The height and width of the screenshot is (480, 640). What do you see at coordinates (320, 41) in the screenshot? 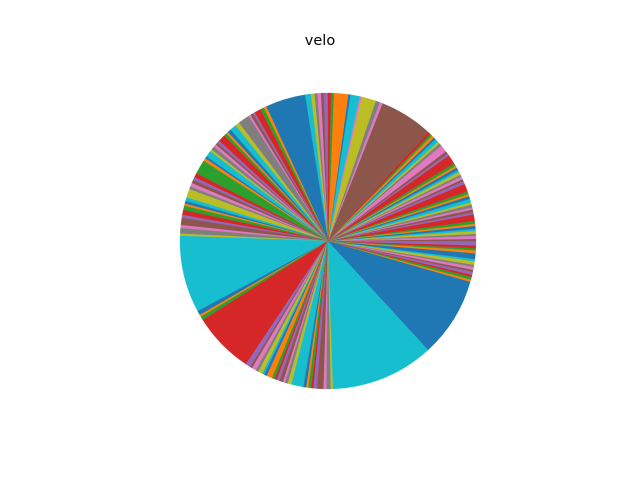
I see `chart-title: velo` at bounding box center [320, 41].